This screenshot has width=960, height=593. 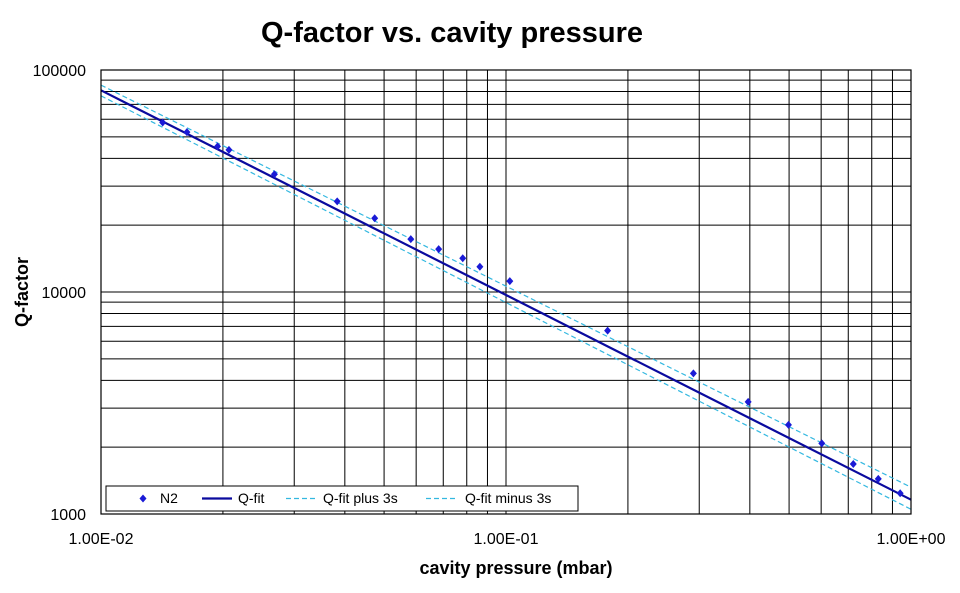 What do you see at coordinates (506, 539) in the screenshot?
I see `x-tick-label: 1.00E-01` at bounding box center [506, 539].